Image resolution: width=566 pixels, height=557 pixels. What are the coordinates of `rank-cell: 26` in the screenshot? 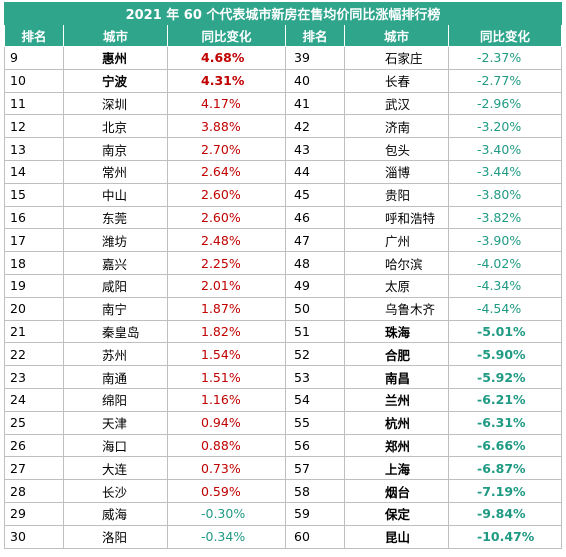 It's located at (34, 445).